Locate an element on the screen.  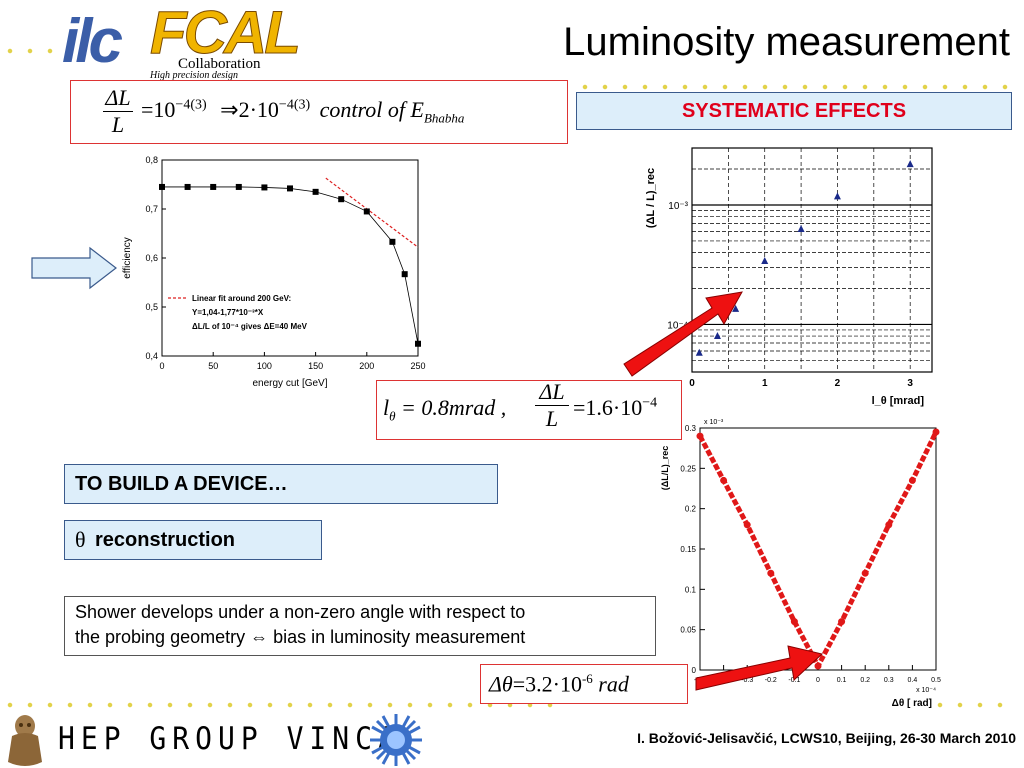
formula-top-exp1: −4(3) is located at coordinates (191, 105).